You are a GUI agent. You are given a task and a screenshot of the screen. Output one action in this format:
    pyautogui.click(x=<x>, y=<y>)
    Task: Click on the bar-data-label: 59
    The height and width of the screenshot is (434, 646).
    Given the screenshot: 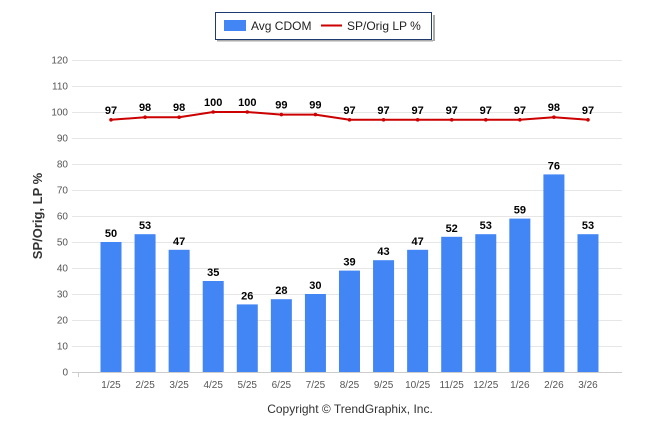 What is the action you would take?
    pyautogui.click(x=520, y=211)
    